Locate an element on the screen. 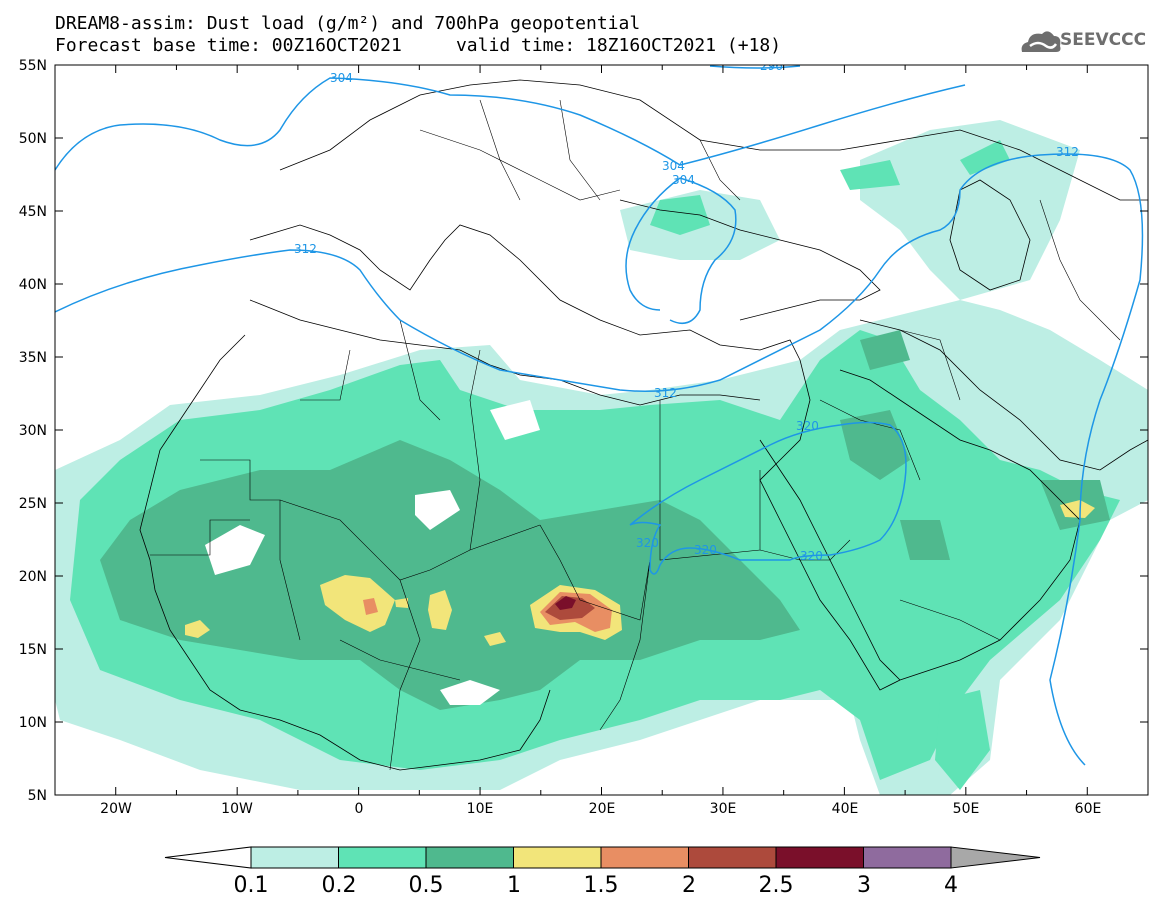 The image size is (1165, 907). lat-label: 40N is located at coordinates (33, 285).